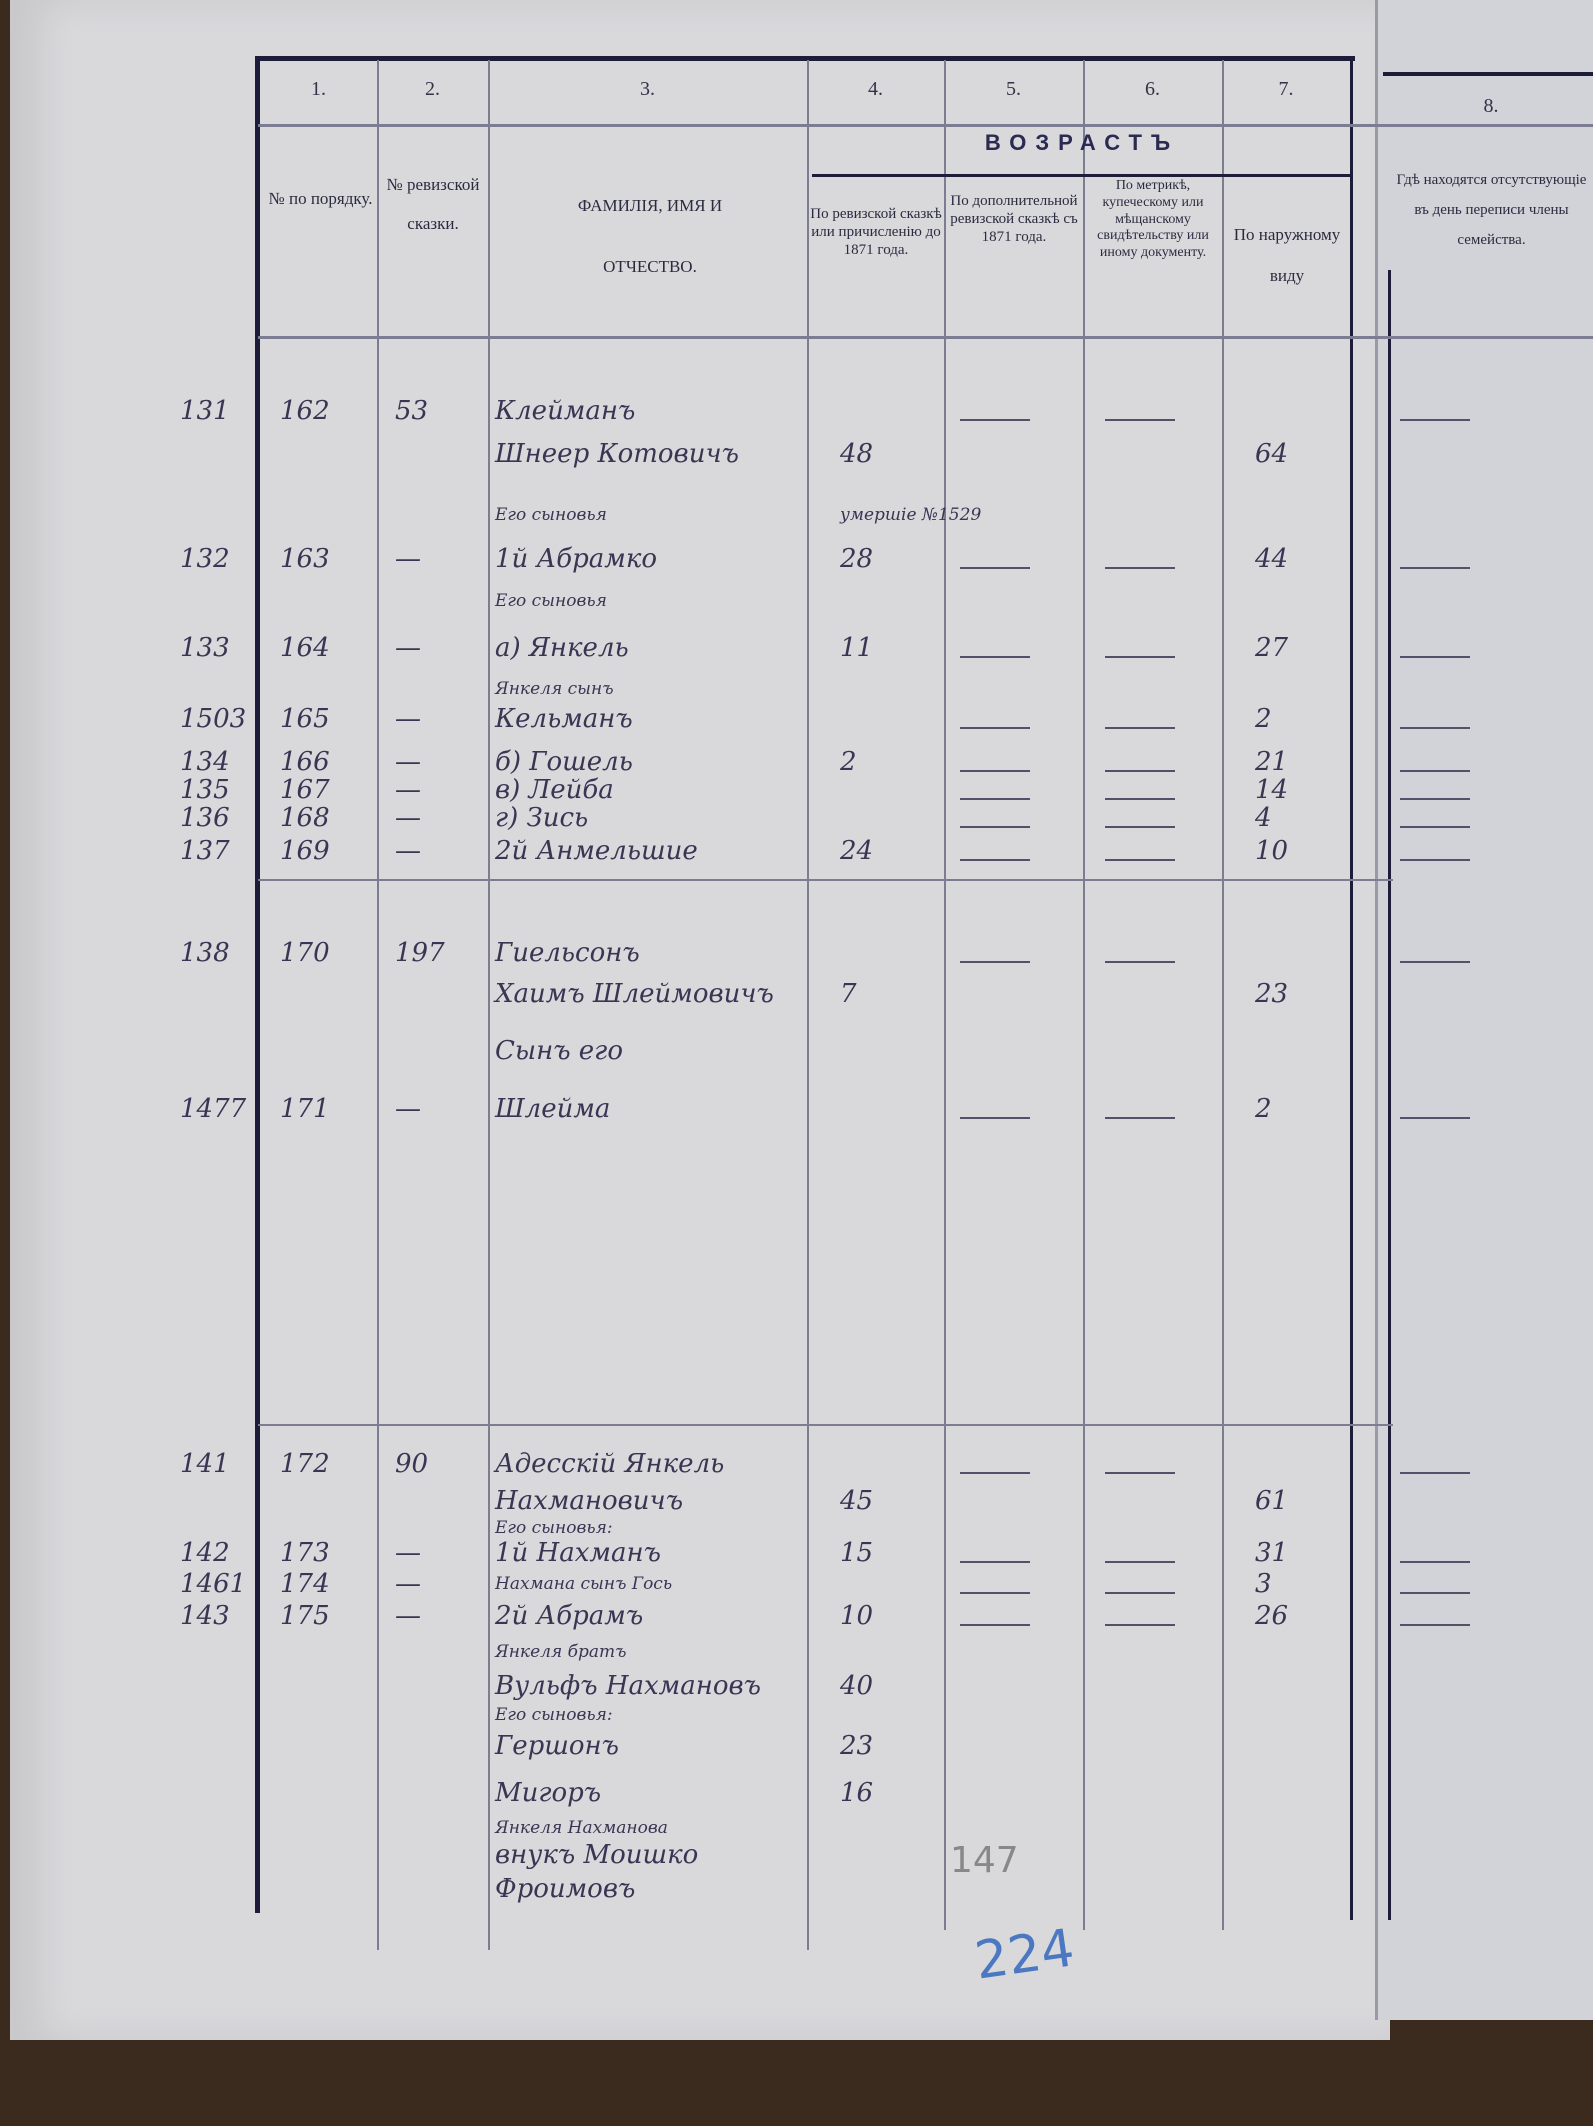 The height and width of the screenshot is (2126, 1593). I want to click on age-appearance: 2, so click(1263, 719).